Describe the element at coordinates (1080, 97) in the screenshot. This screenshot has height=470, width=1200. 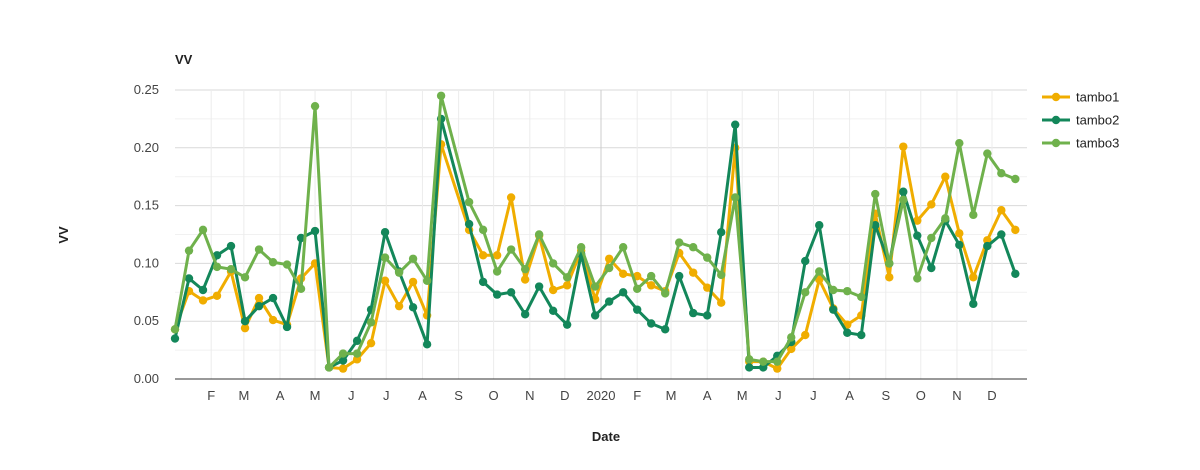
I see `legend-item-tambo1: tambo1` at that location.